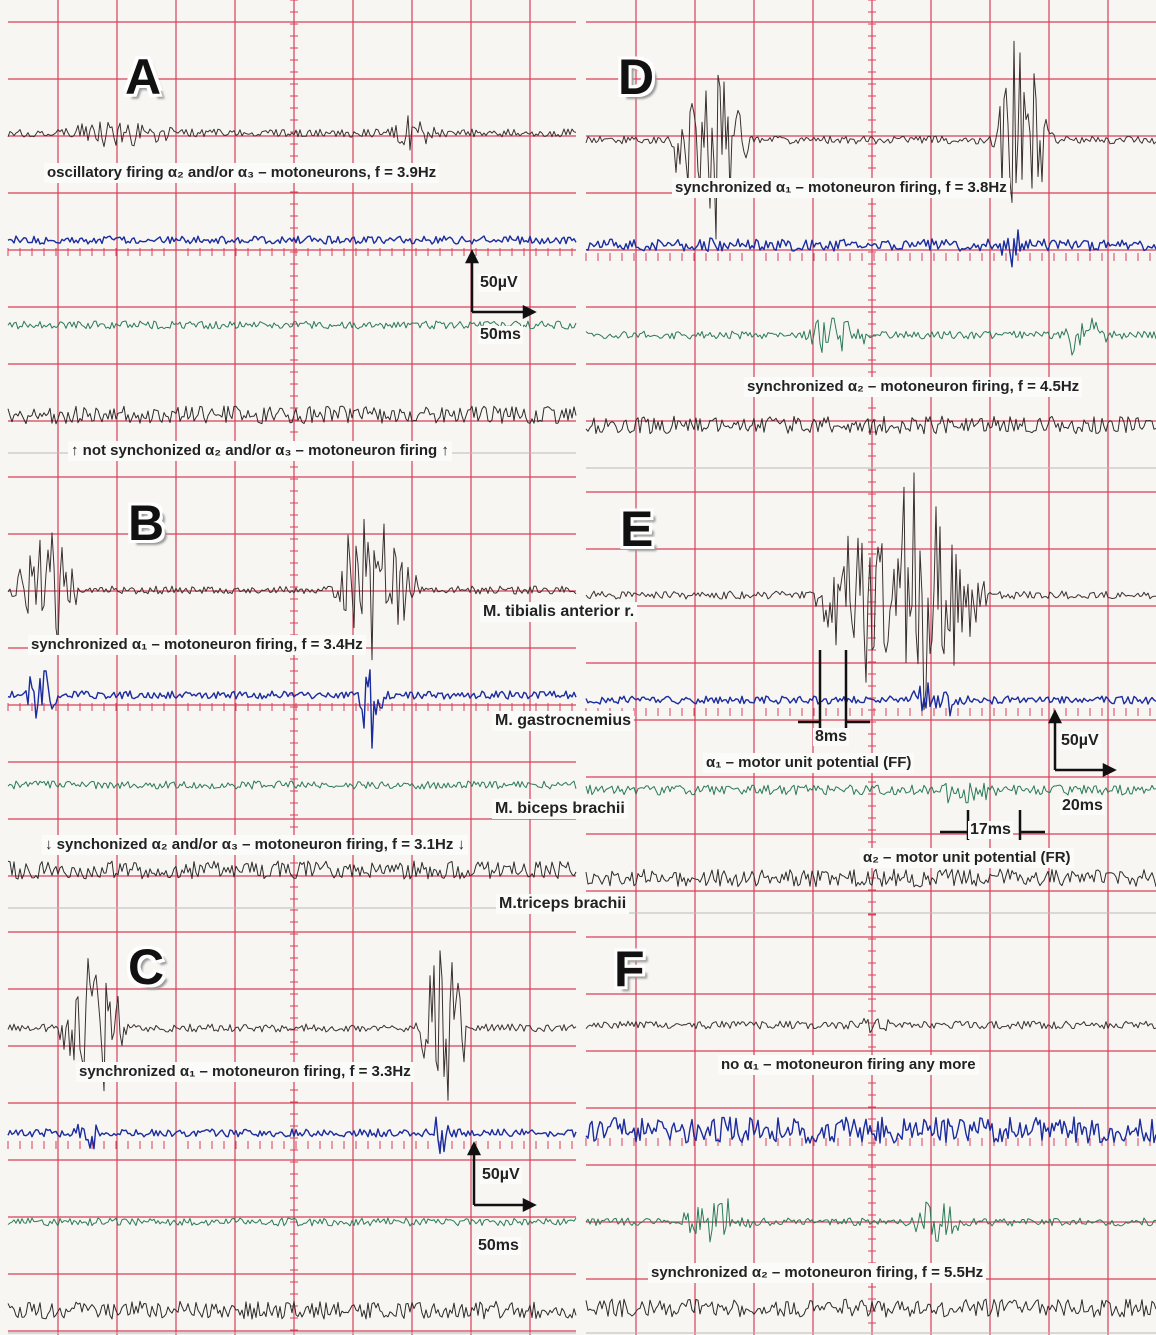  Describe the element at coordinates (990, 830) in the screenshot. I see `scale-label: 17ms` at that location.